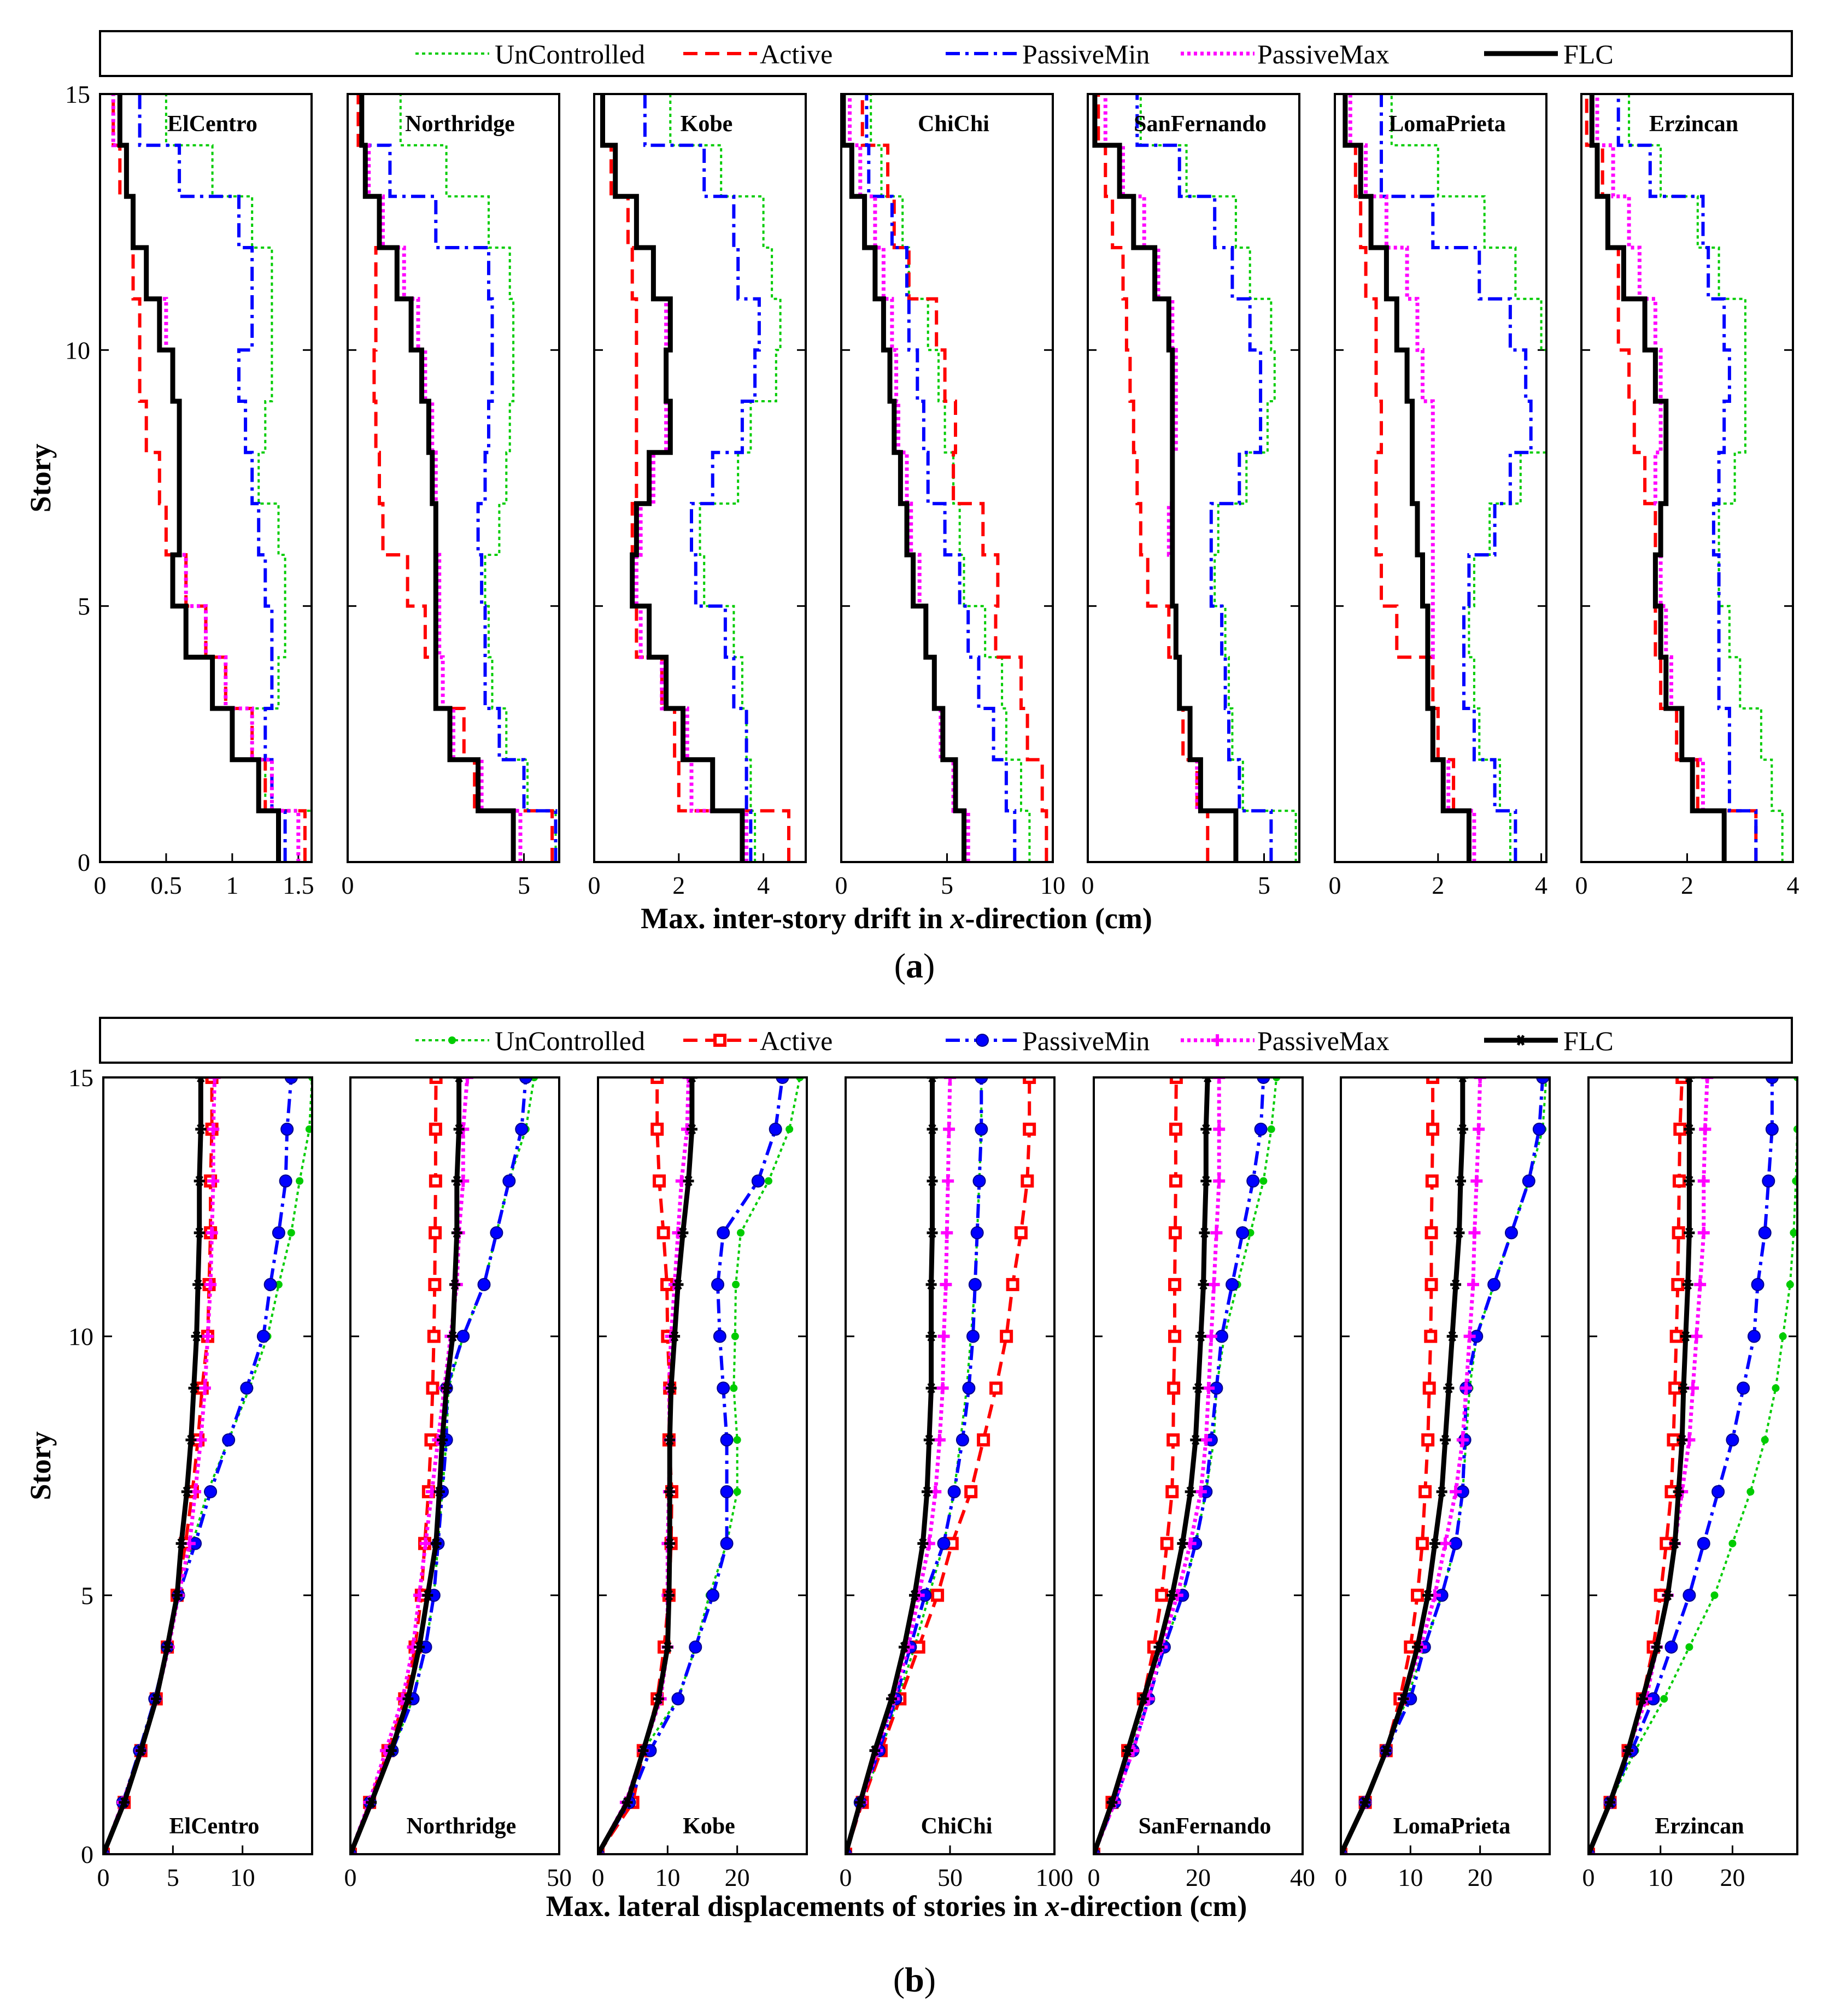 Image resolution: width=1829 pixels, height=2016 pixels. What do you see at coordinates (77, 350) in the screenshot?
I see `y-tick-label: 10` at bounding box center [77, 350].